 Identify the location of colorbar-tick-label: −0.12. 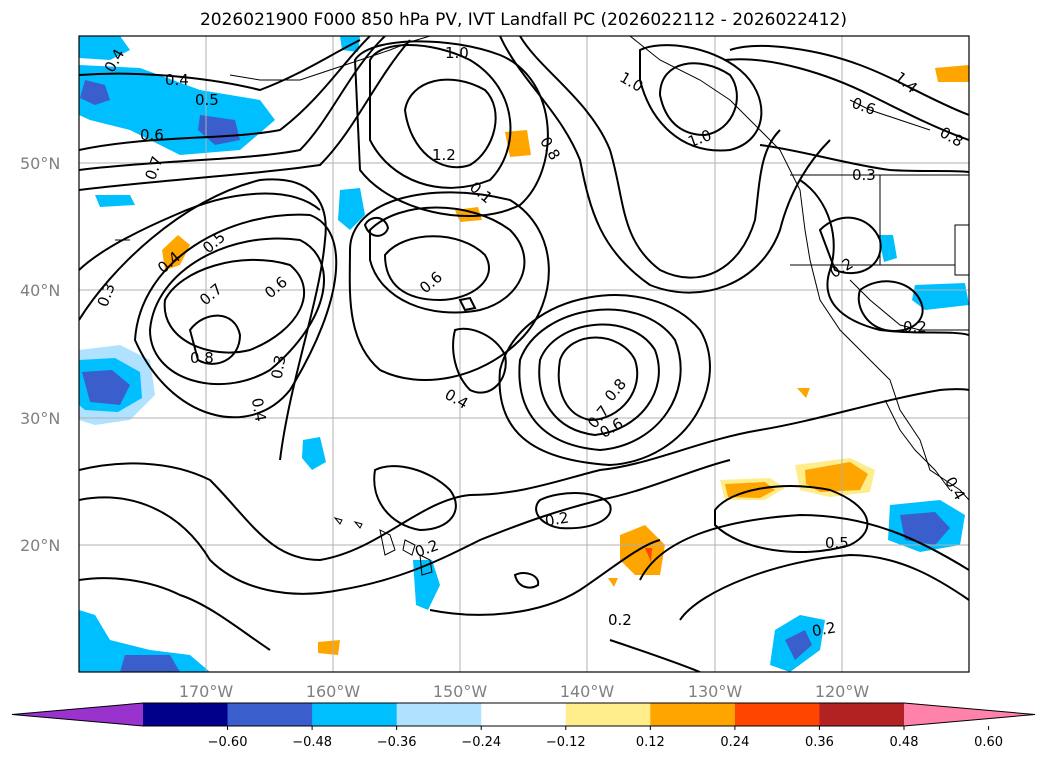
(566, 742).